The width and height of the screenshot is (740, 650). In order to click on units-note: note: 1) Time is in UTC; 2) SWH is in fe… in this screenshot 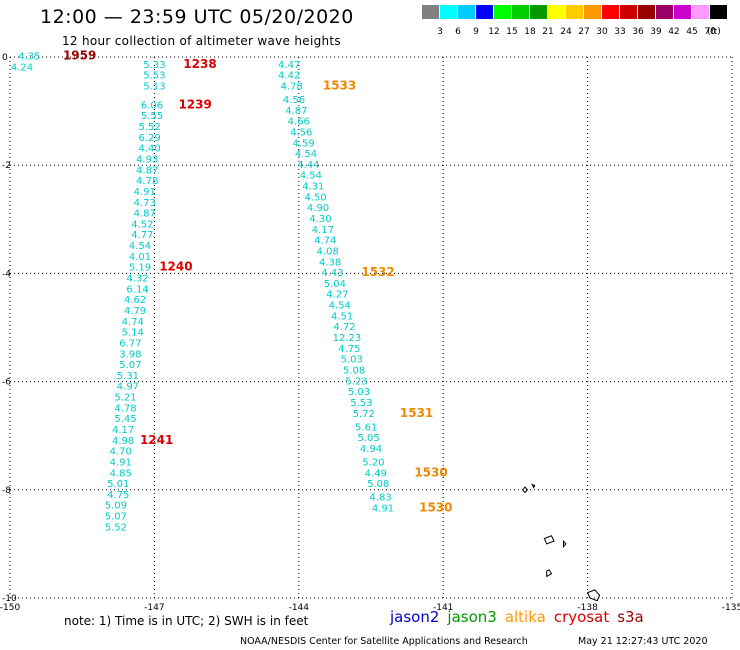, I will do `click(186, 621)`.